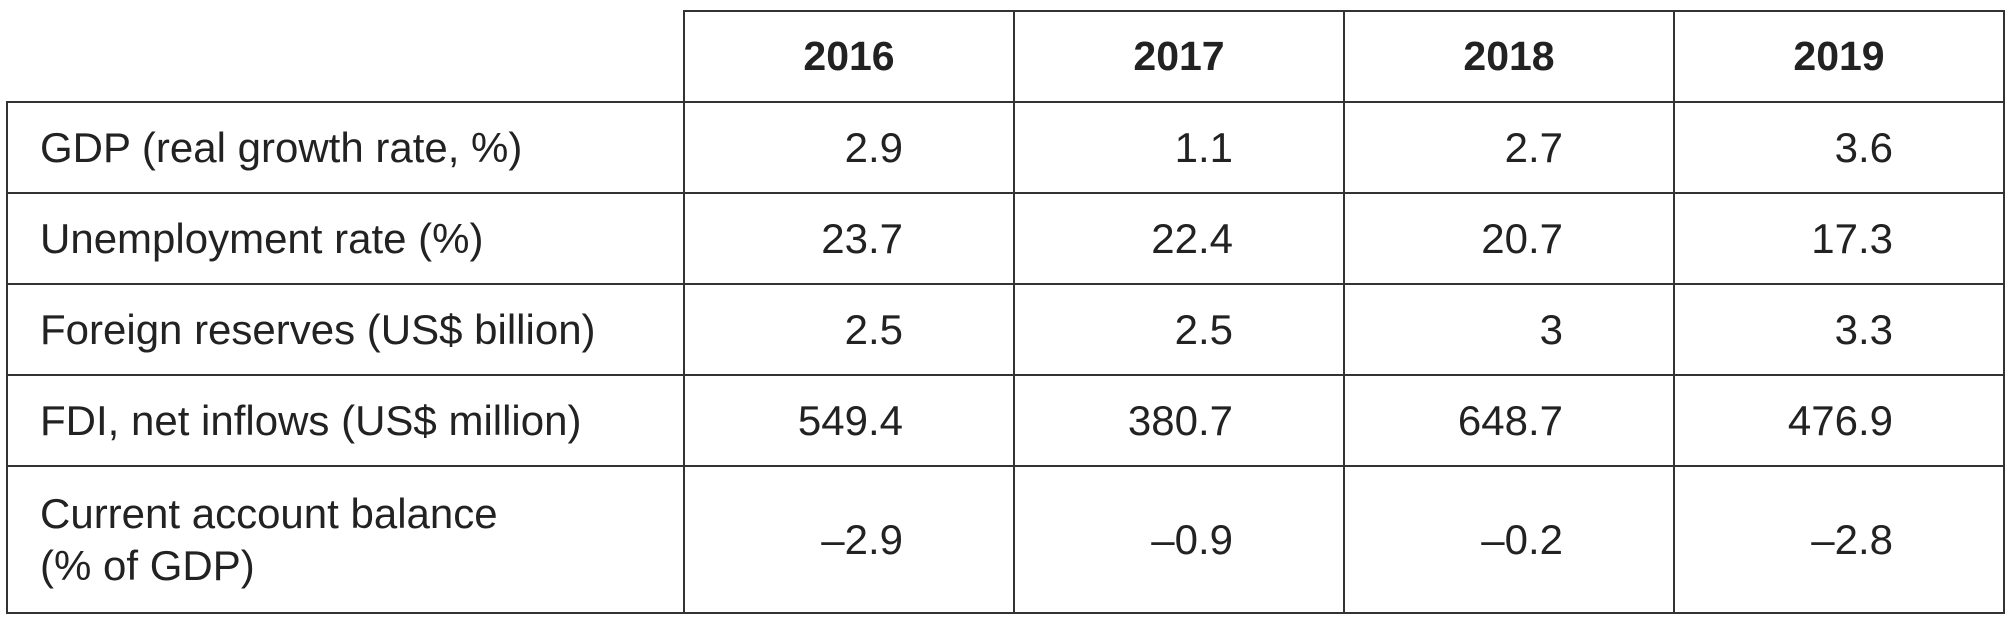 Image resolution: width=2014 pixels, height=629 pixels. I want to click on table-cell: –2.9, so click(849, 539).